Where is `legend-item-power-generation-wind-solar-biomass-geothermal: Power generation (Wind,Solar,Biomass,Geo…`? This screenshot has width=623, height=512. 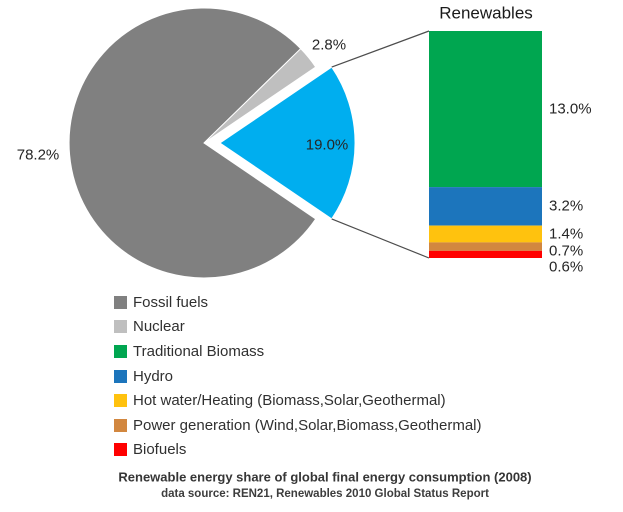 legend-item-power-generation-wind-solar-biomass-geothermal: Power generation (Wind,Solar,Biomass,Geo… is located at coordinates (298, 425).